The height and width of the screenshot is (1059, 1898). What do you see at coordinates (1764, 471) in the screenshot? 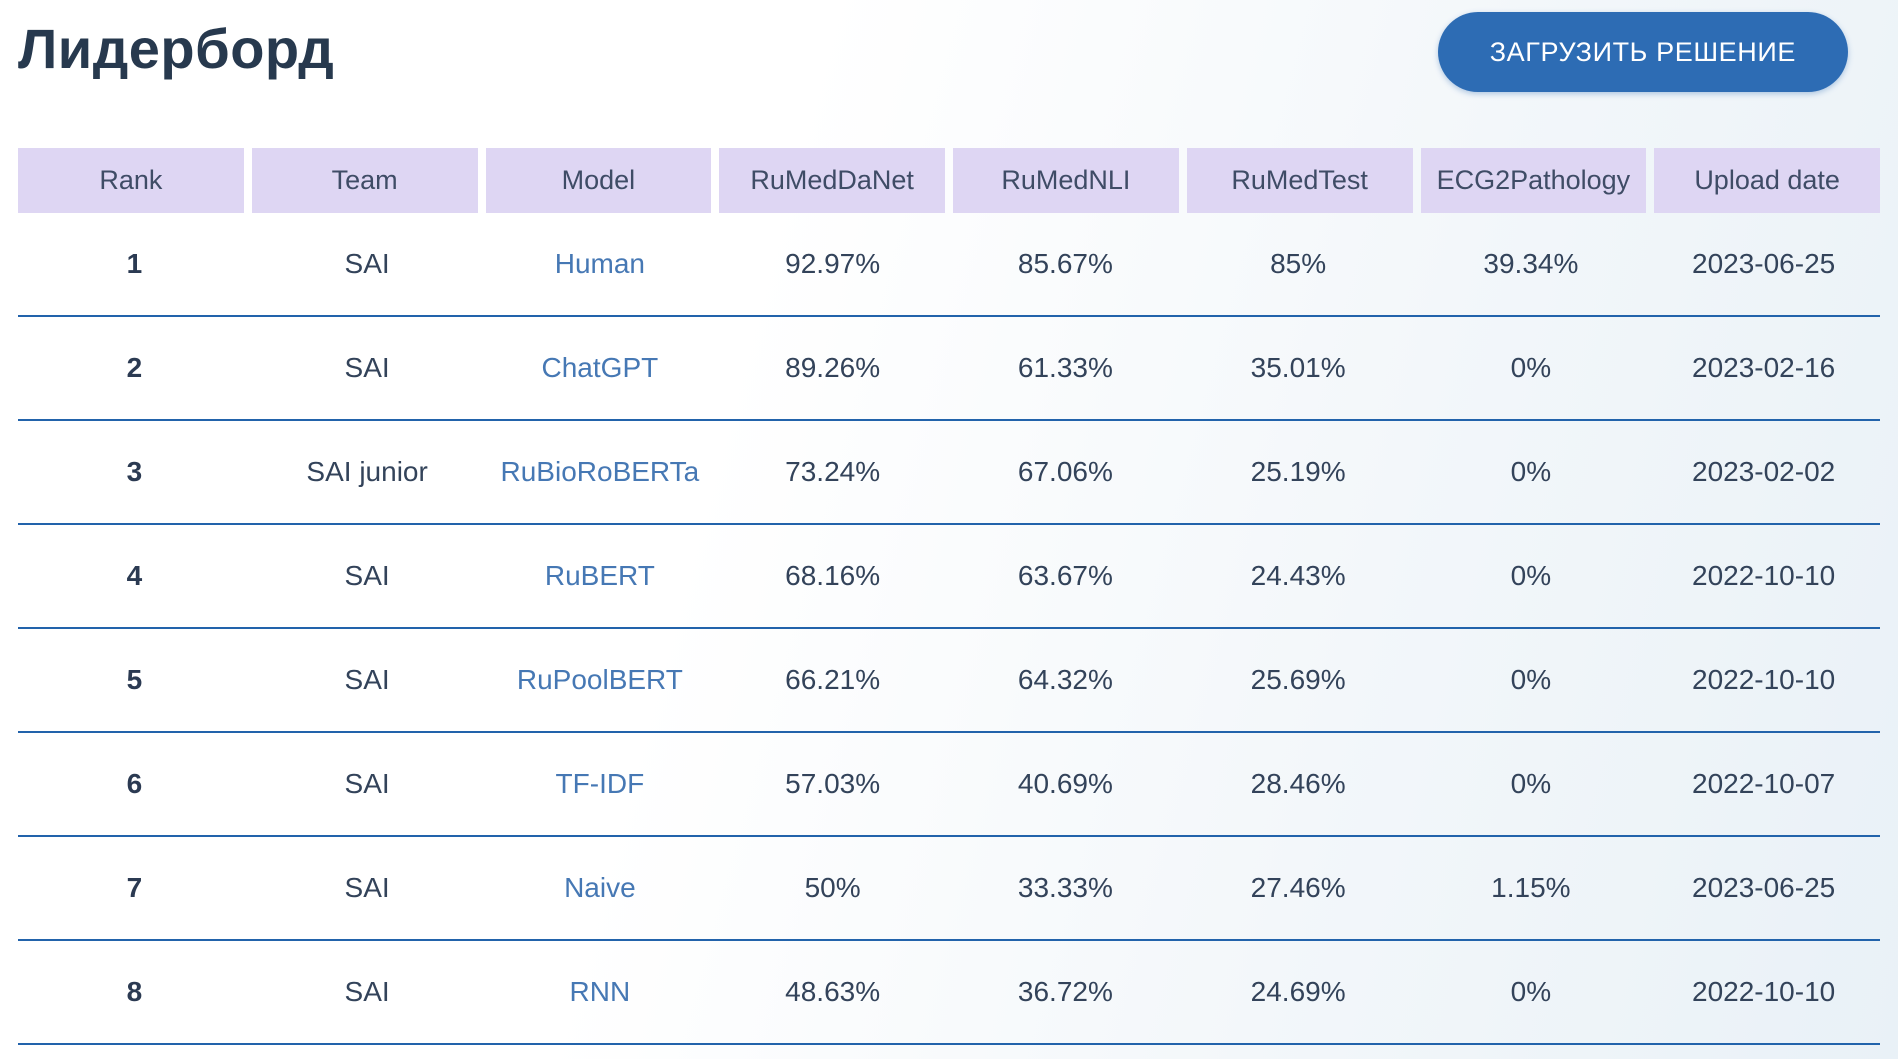
I see `cell-upload-date: 2023-02-02` at bounding box center [1764, 471].